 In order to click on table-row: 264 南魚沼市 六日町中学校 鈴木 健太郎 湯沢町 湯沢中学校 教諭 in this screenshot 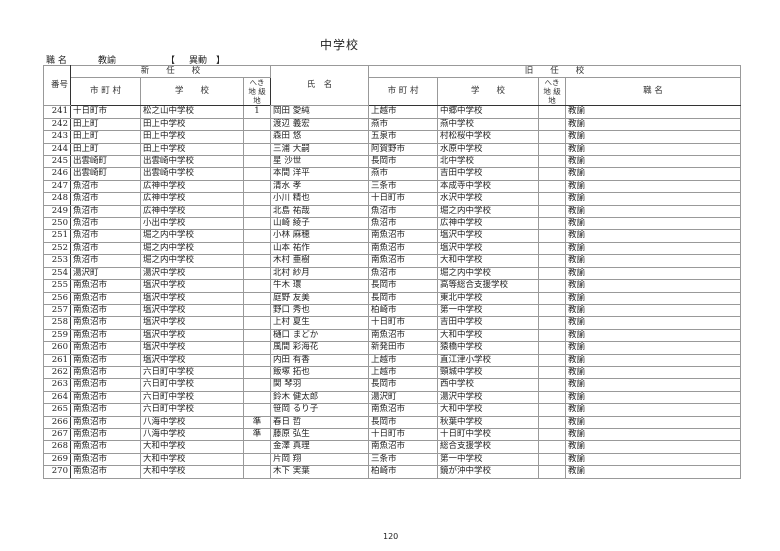, I will do `click(392, 397)`.